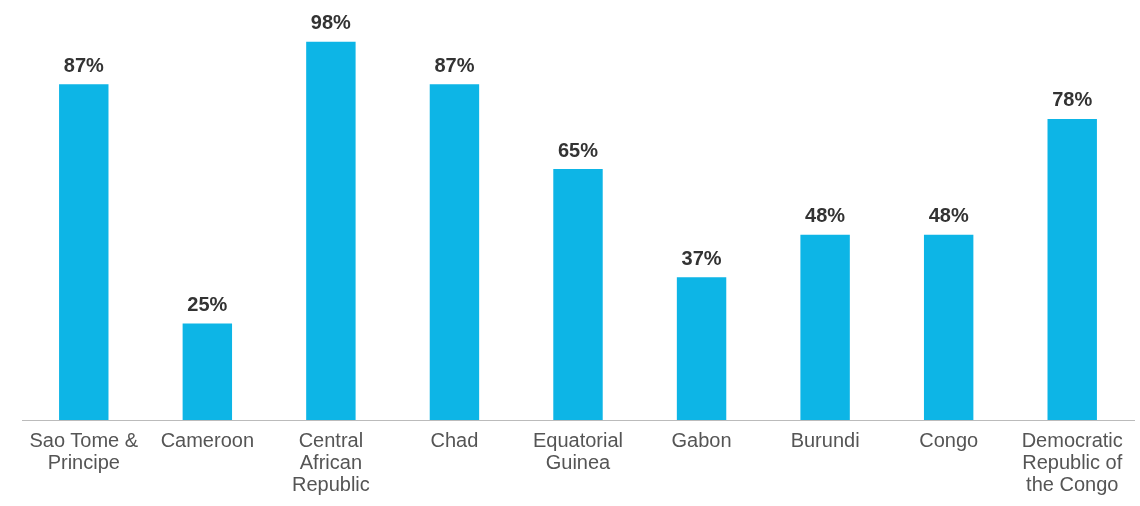  What do you see at coordinates (825, 439) in the screenshot?
I see `x-tick-label: Burundi` at bounding box center [825, 439].